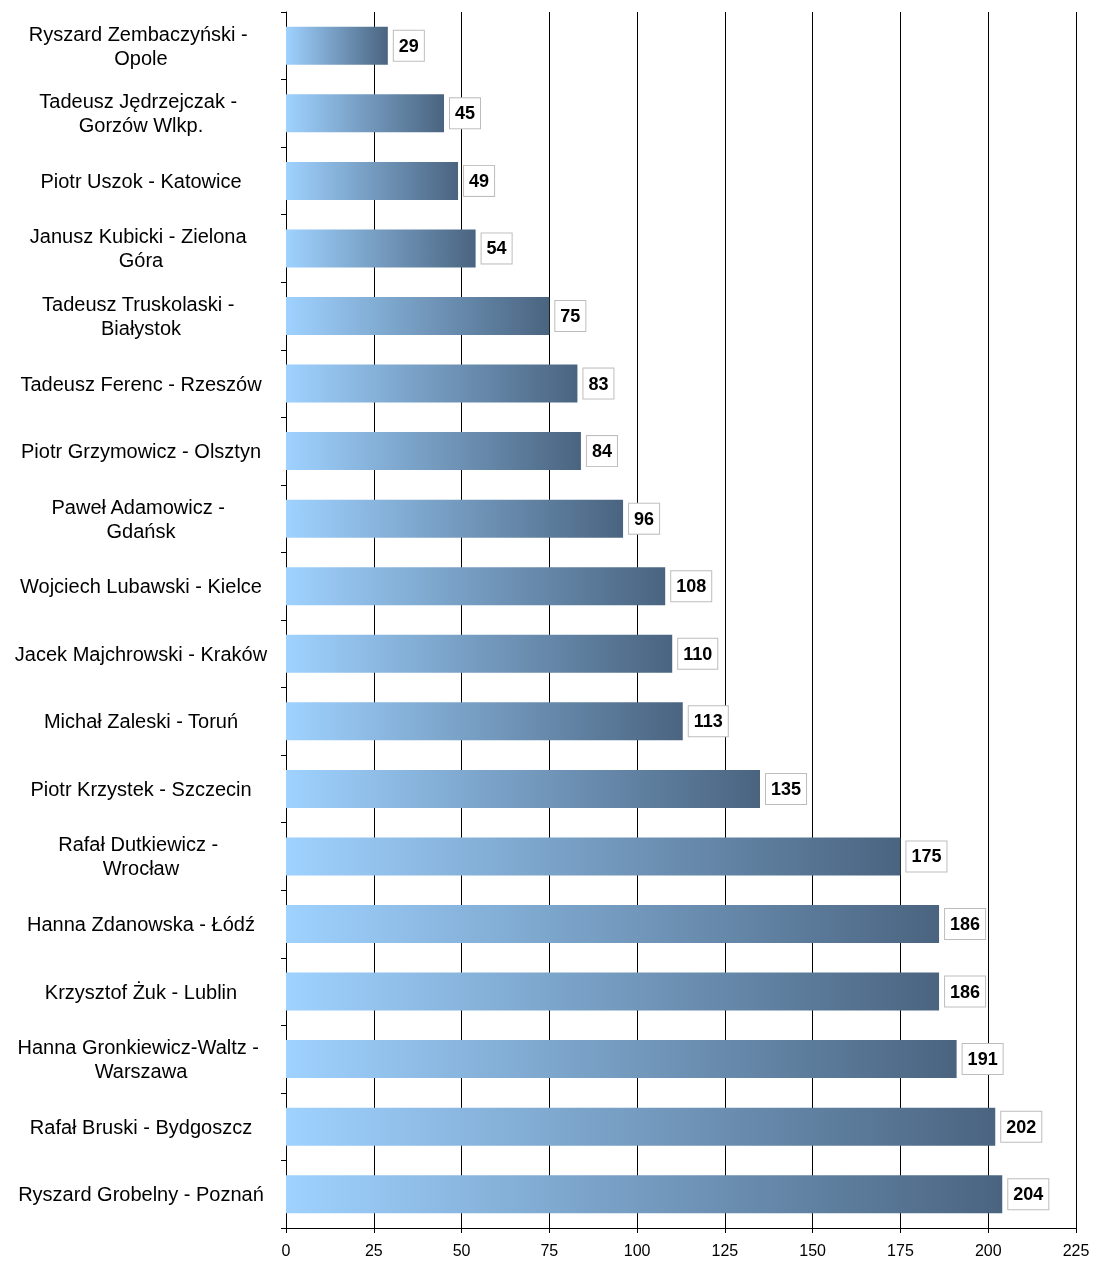 The height and width of the screenshot is (1268, 1096). I want to click on y-tick-label: Janusz Kubicki - Zielona Góra, so click(141, 248).